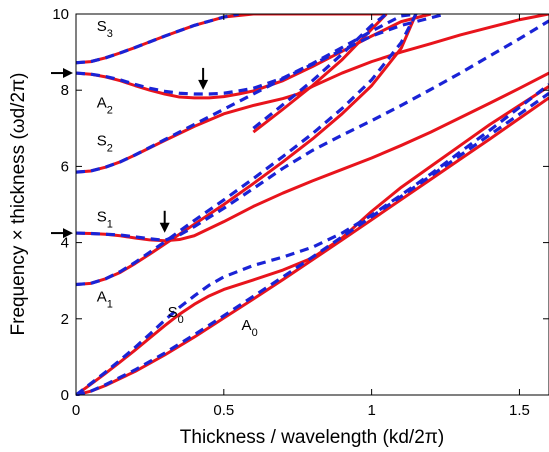  Describe the element at coordinates (105, 220) in the screenshot. I see `mode-label-s1: S1` at that location.